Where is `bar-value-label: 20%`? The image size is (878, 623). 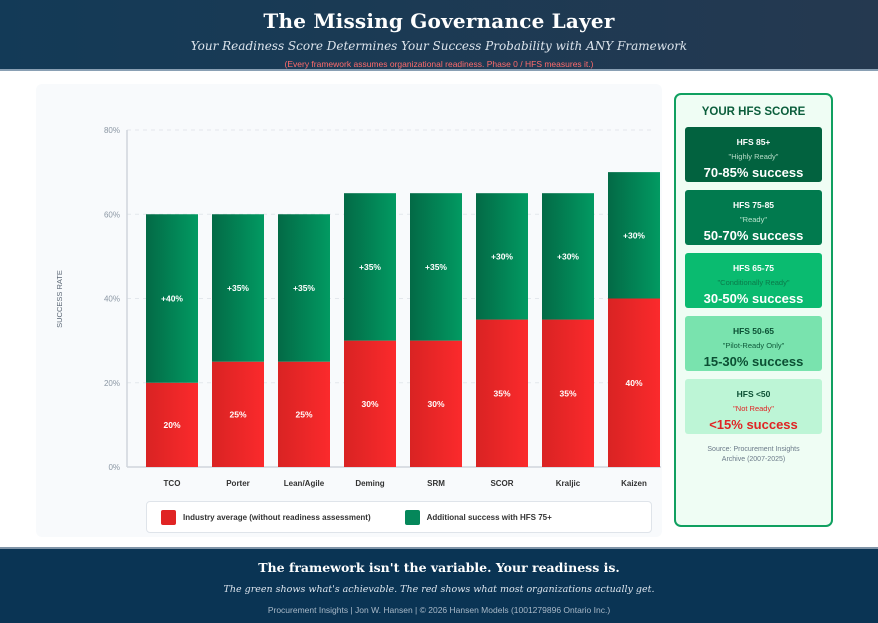
bar-value-label: 20% is located at coordinates (171, 425).